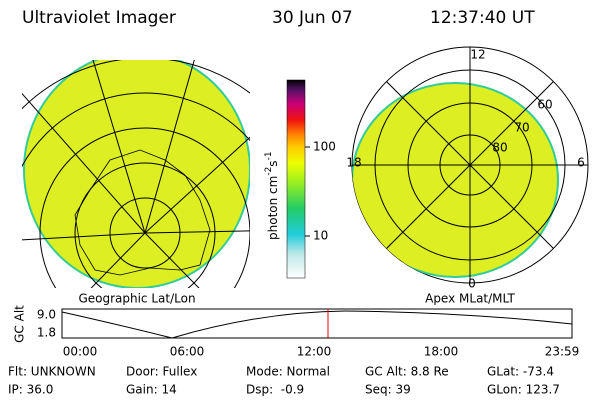 The height and width of the screenshot is (400, 600). What do you see at coordinates (521, 128) in the screenshot?
I see `lat-label: 70` at bounding box center [521, 128].